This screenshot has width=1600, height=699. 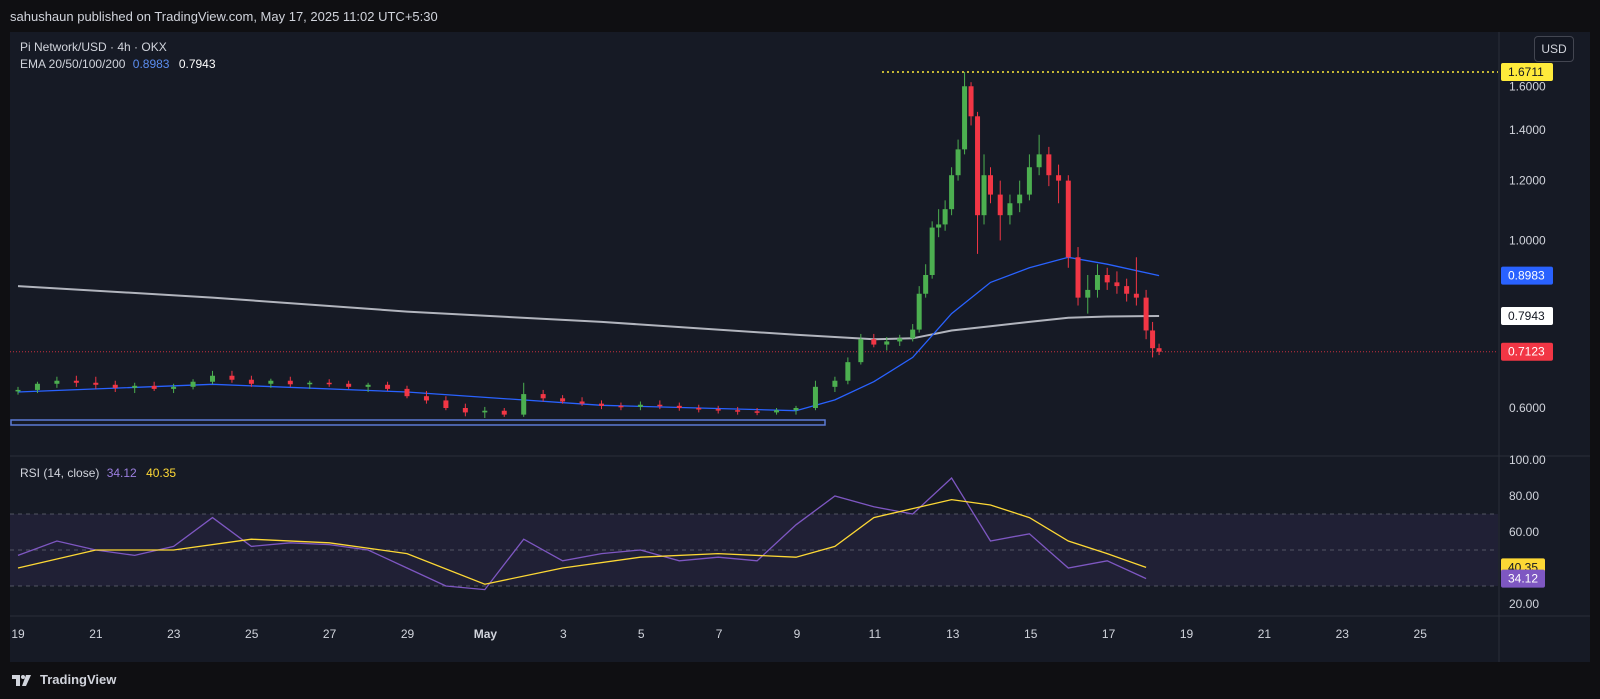 I want to click on rsi-legend: RSI (14, close) 34.12 40.35, so click(x=98, y=473).